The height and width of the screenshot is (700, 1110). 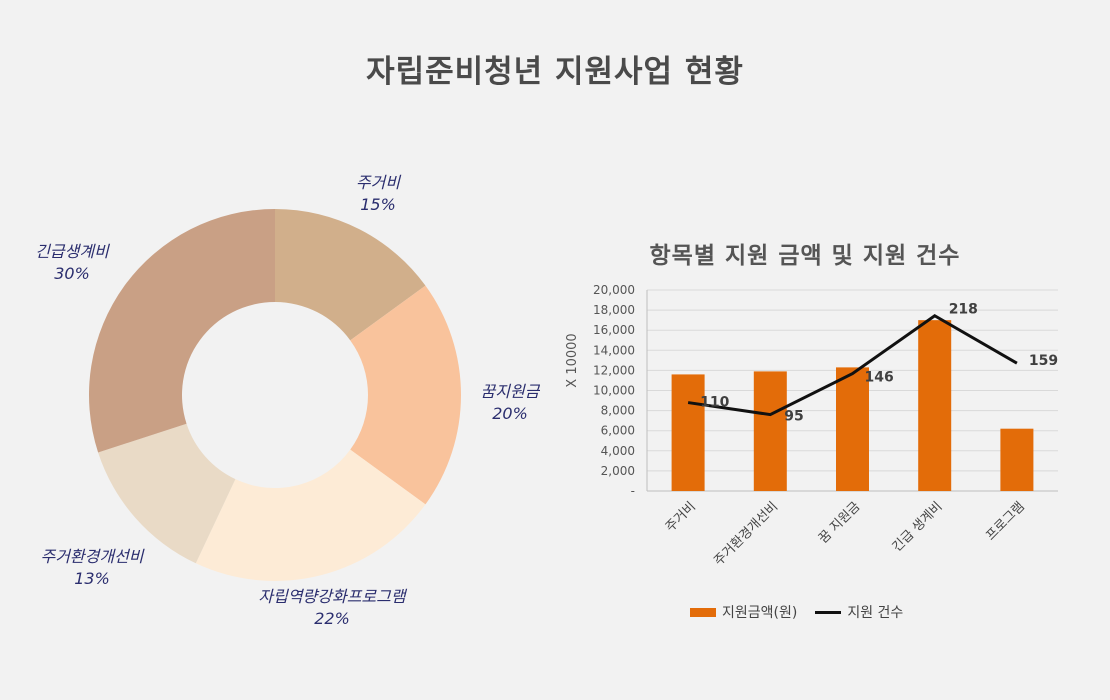 What do you see at coordinates (805, 612) in the screenshot?
I see `combo-legend: 지원금액(원) 지원 건수` at bounding box center [805, 612].